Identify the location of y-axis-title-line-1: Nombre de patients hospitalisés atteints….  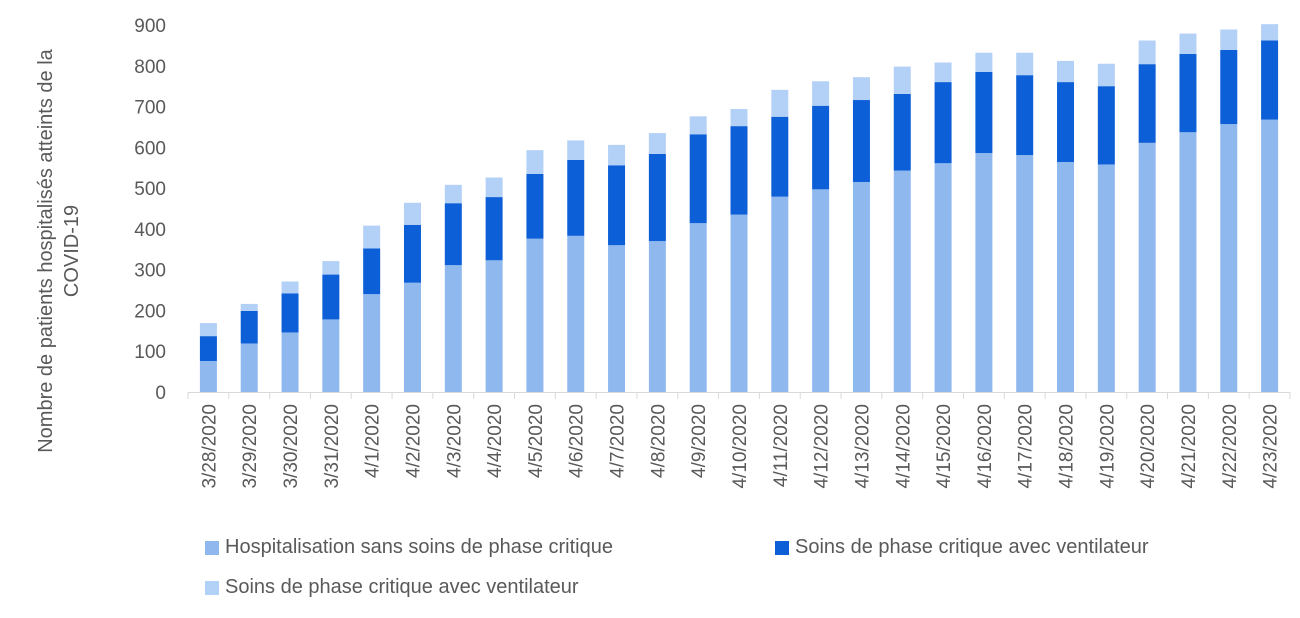
(46, 250).